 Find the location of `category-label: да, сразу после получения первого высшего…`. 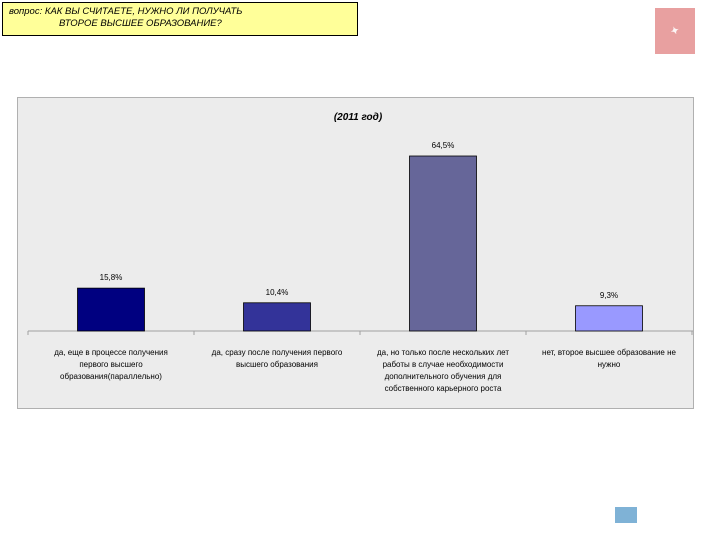

category-label: да, сразу после получения первого высшего… is located at coordinates (277, 358).